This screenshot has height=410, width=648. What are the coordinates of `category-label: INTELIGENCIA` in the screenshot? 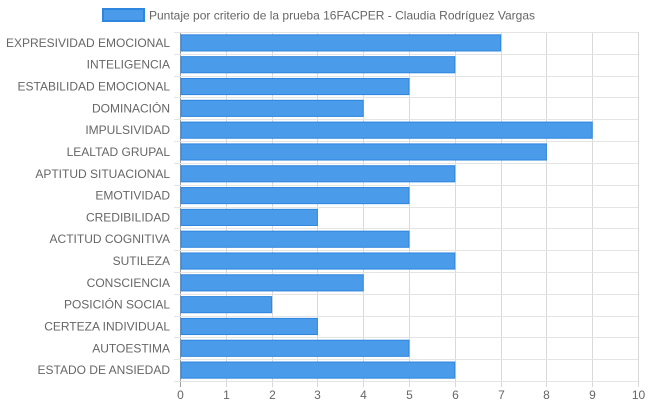 It's located at (128, 65).